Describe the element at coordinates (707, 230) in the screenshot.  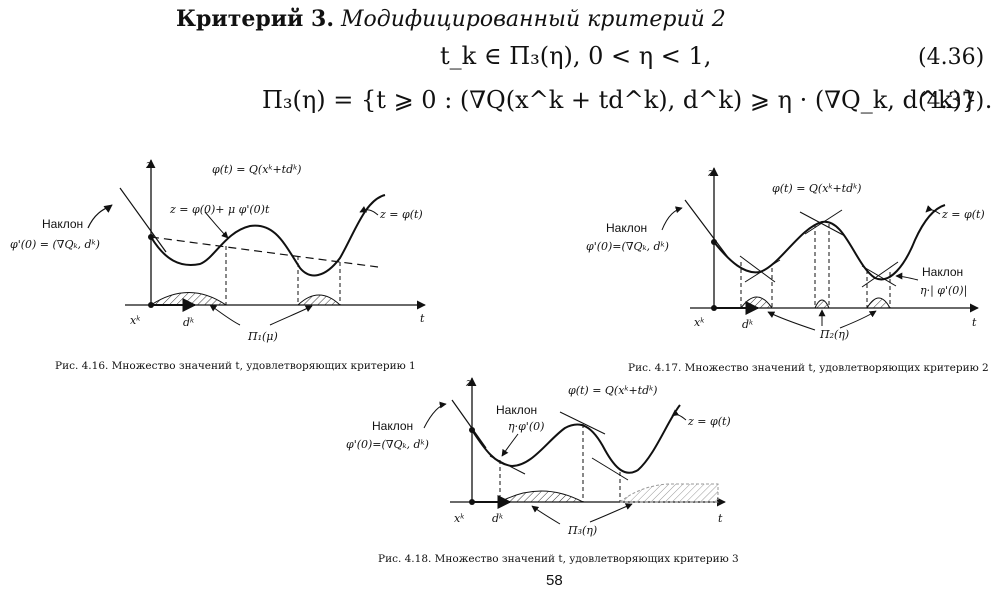
I see `fig2-tangent` at that location.